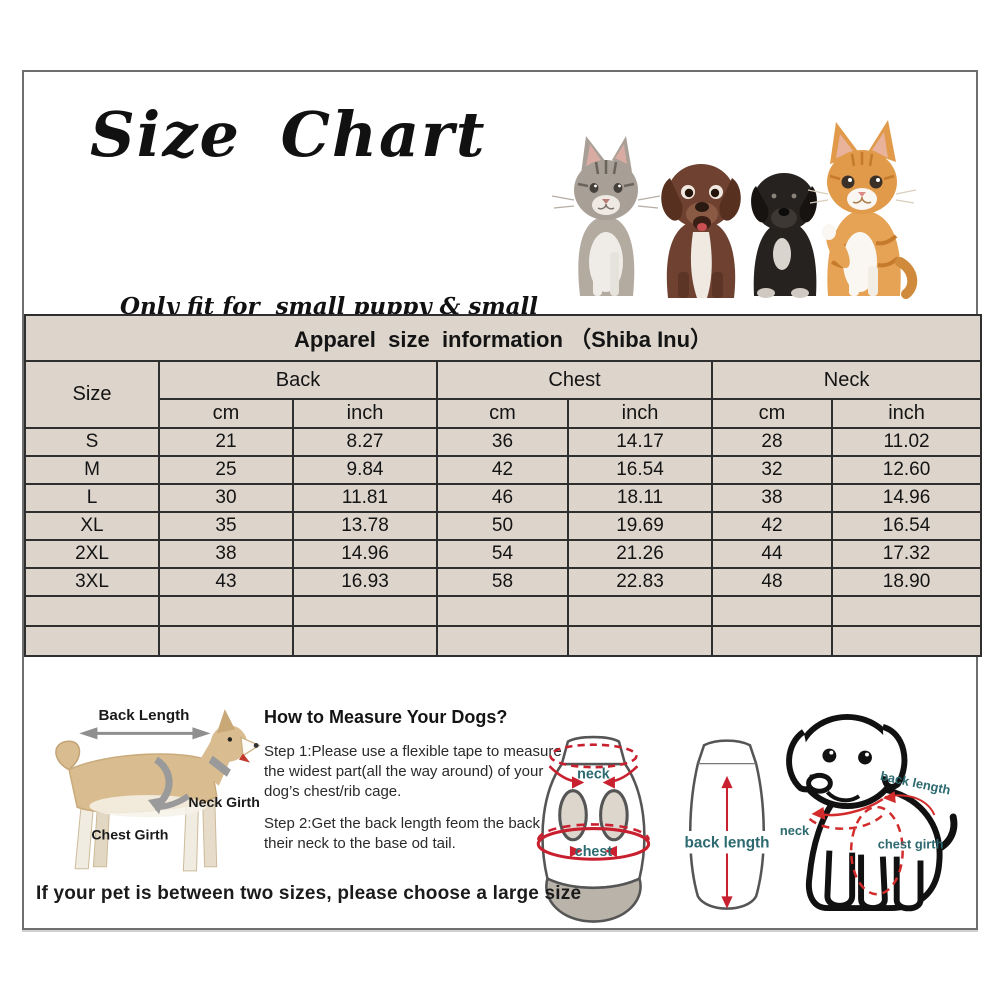 This screenshot has width=1000, height=1000. Describe the element at coordinates (640, 442) in the screenshot. I see `cell-chest-inch: 14.17` at that location.